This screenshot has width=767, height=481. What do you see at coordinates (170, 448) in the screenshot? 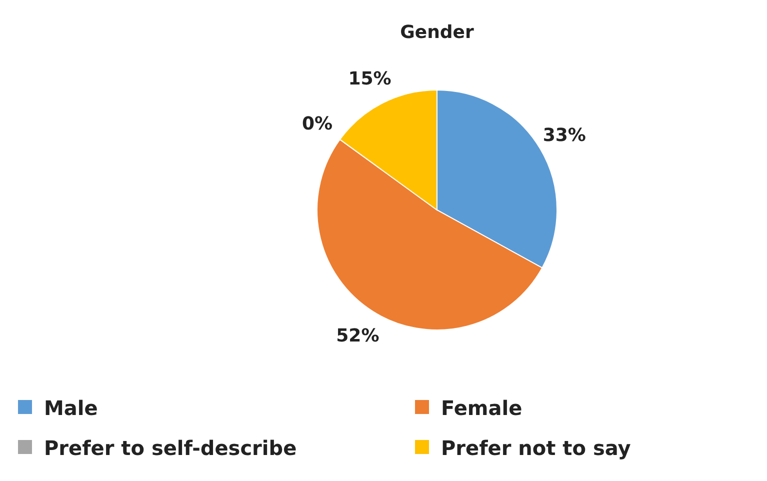
I see `legend-label: Prefer to self-describe` at bounding box center [170, 448].